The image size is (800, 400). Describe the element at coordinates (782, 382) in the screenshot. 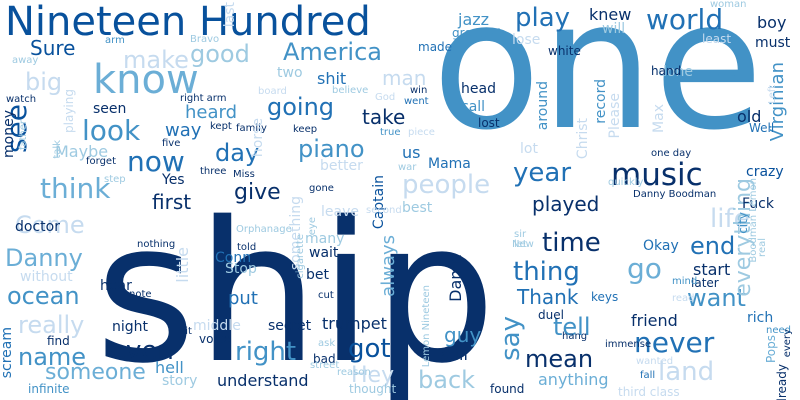

I see `cloud-word: already` at that location.